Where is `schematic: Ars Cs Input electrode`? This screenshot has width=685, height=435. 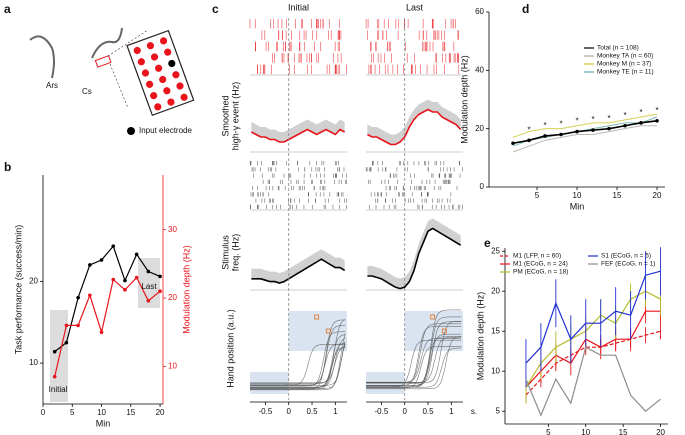 schematic: Ars Cs Input electrode is located at coordinates (112, 81).